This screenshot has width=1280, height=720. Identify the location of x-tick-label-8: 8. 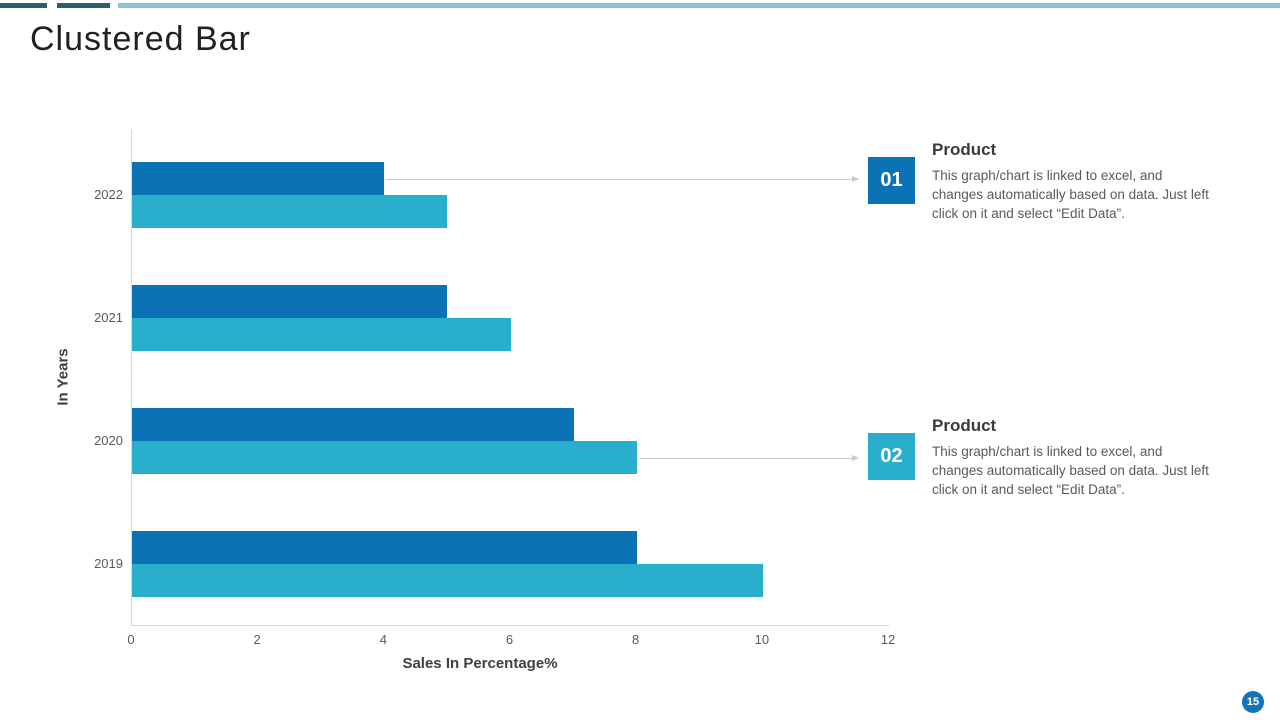
(636, 639).